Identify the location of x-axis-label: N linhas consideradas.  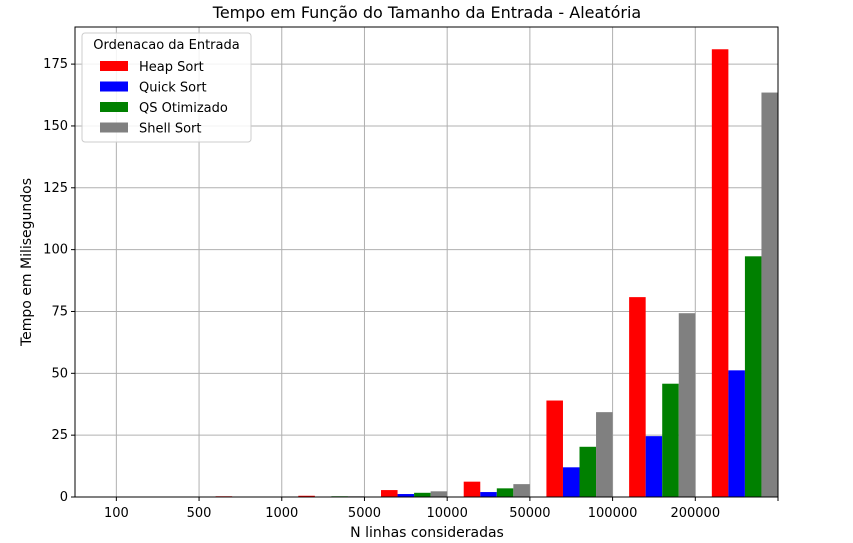
(427, 533).